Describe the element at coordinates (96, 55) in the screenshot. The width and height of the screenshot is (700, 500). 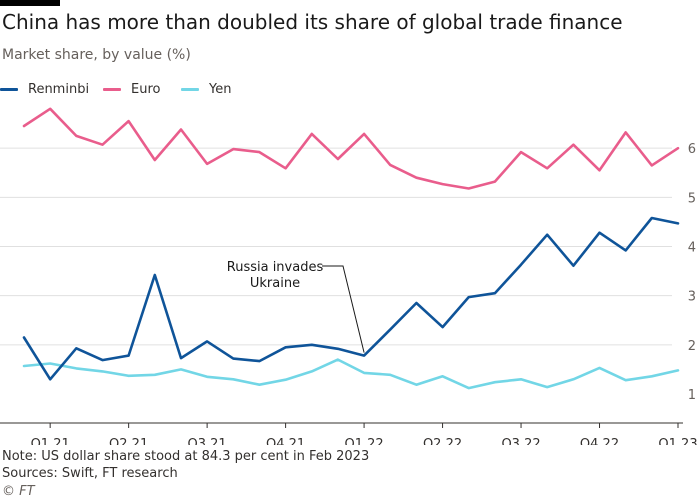
I see `chart-subtitle: Market share, by value (%)` at that location.